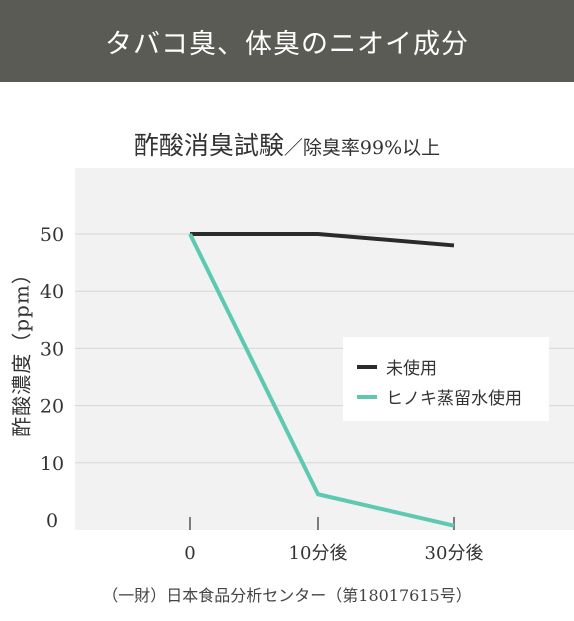 The image size is (574, 621). Describe the element at coordinates (189, 553) in the screenshot. I see `x-tick-label: 0` at that location.